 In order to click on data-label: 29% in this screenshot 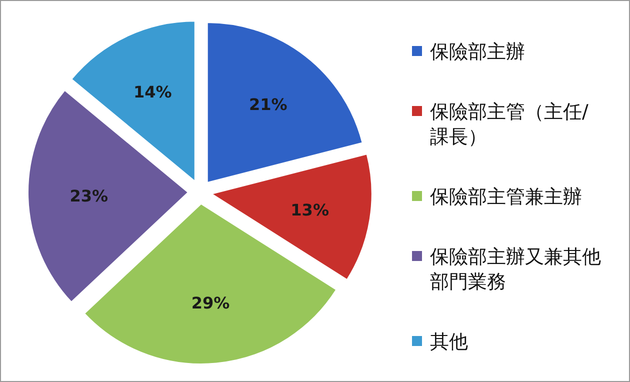, I will do `click(210, 303)`.